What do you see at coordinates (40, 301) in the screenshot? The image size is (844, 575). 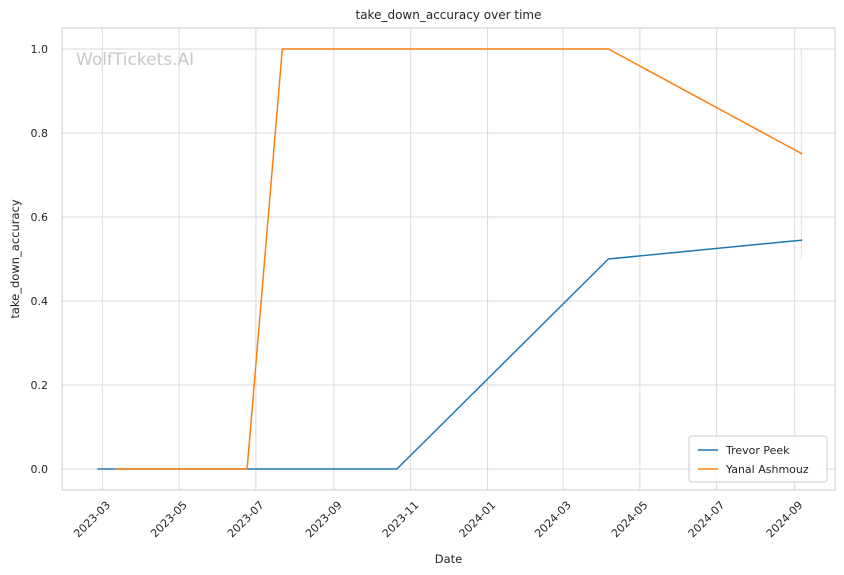 I see `y-tick-label: 0.4` at bounding box center [40, 301].